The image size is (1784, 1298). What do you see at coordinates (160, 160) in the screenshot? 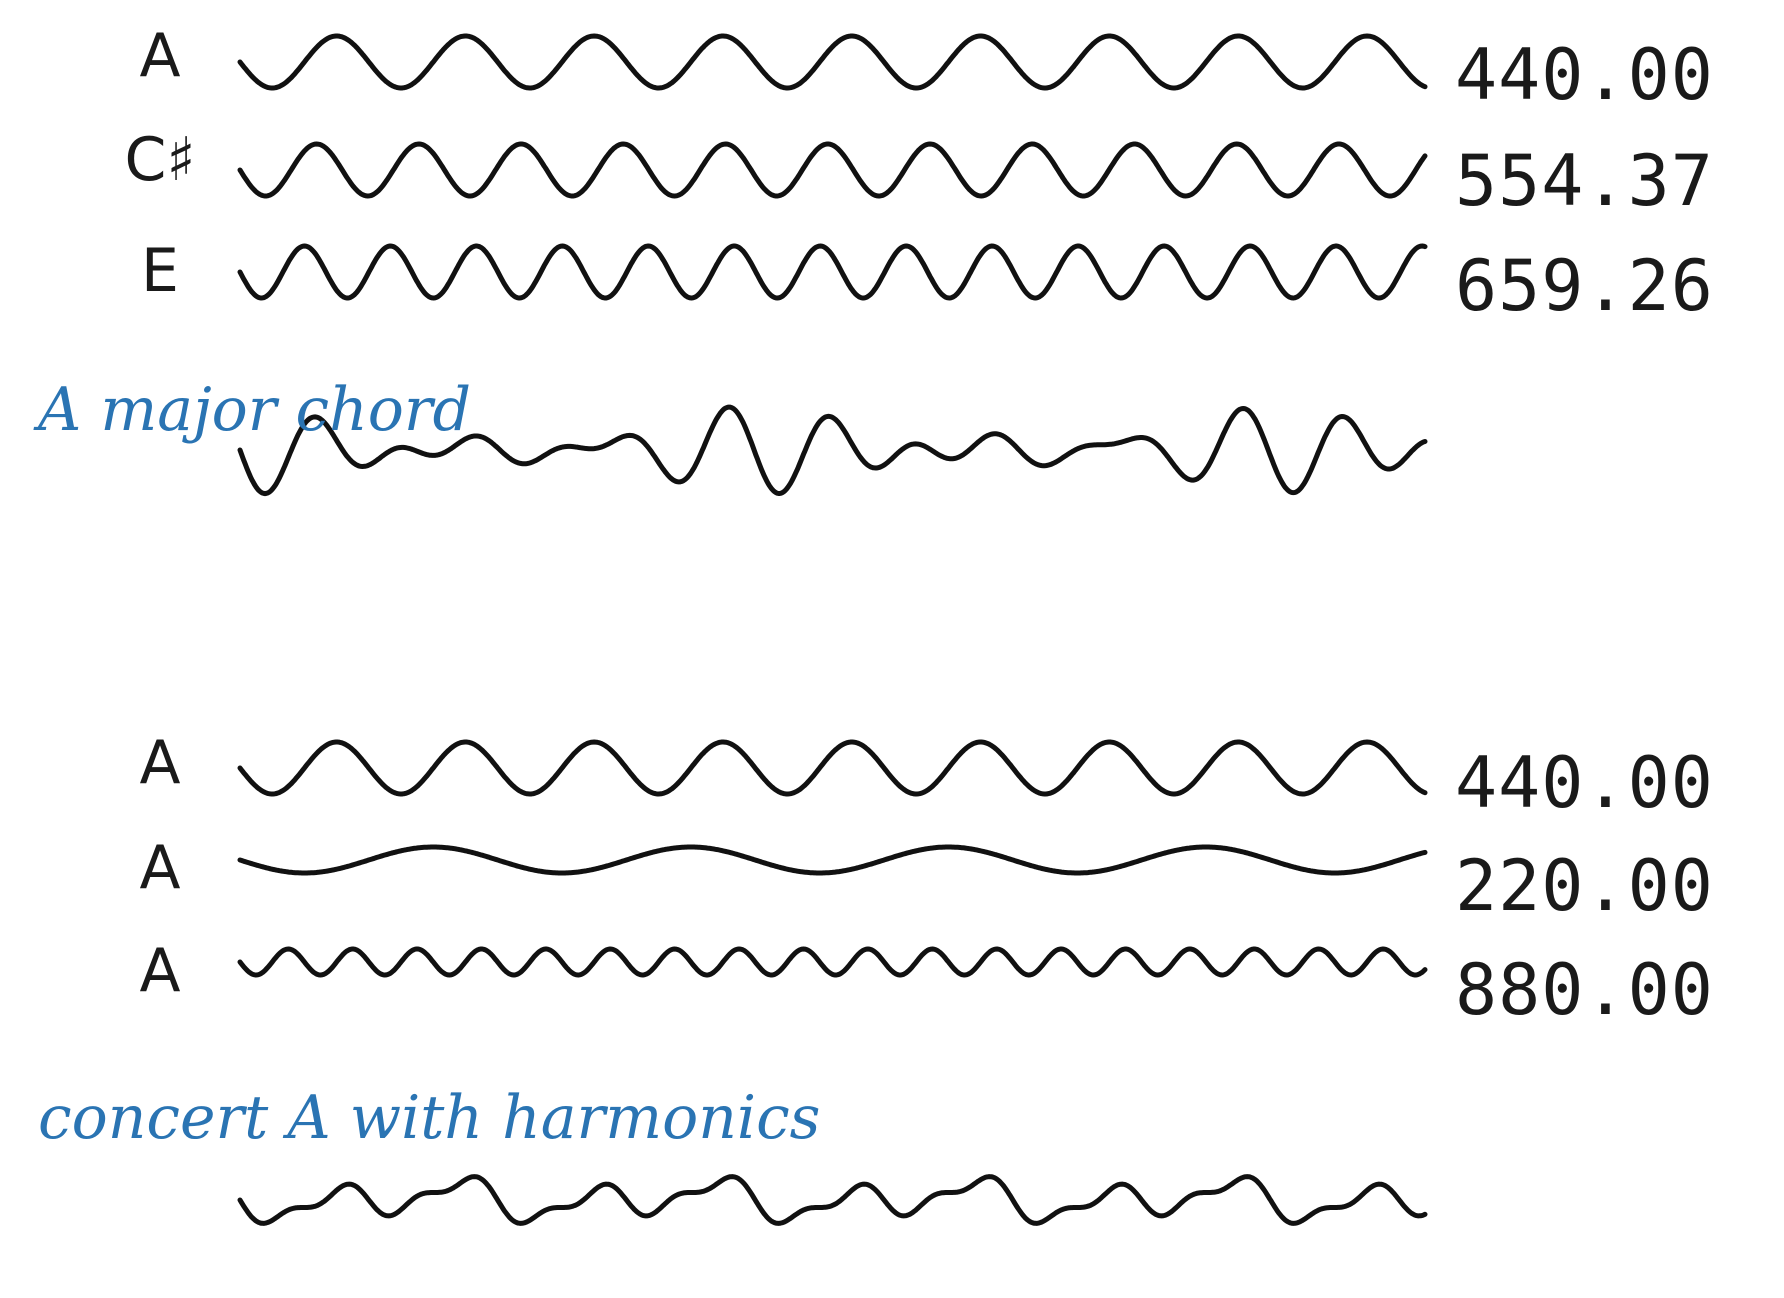
I see `note-label-c-sharp: C♯` at bounding box center [160, 160].